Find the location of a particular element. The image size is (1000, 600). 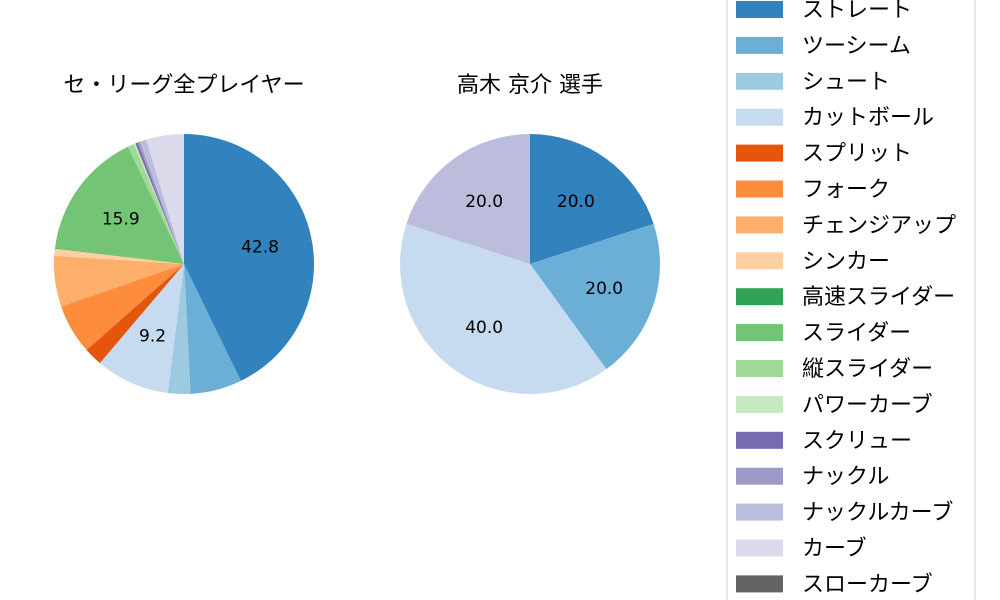

left-pie-slice-label-0: 42.8 is located at coordinates (260, 248).